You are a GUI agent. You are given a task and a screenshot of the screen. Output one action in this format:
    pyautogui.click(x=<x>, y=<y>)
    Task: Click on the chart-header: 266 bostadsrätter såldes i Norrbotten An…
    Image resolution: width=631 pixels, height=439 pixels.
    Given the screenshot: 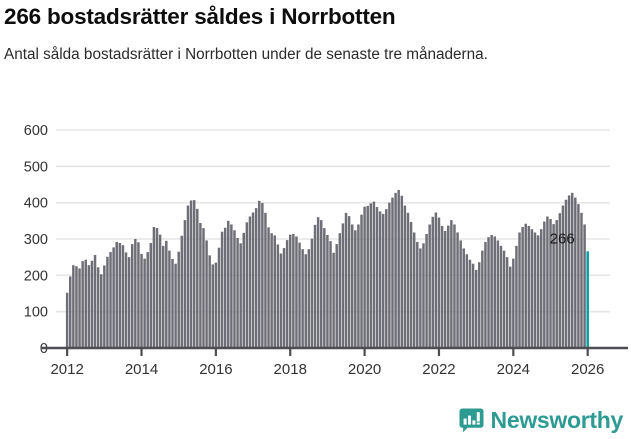 What is the action you would take?
    pyautogui.click(x=314, y=34)
    